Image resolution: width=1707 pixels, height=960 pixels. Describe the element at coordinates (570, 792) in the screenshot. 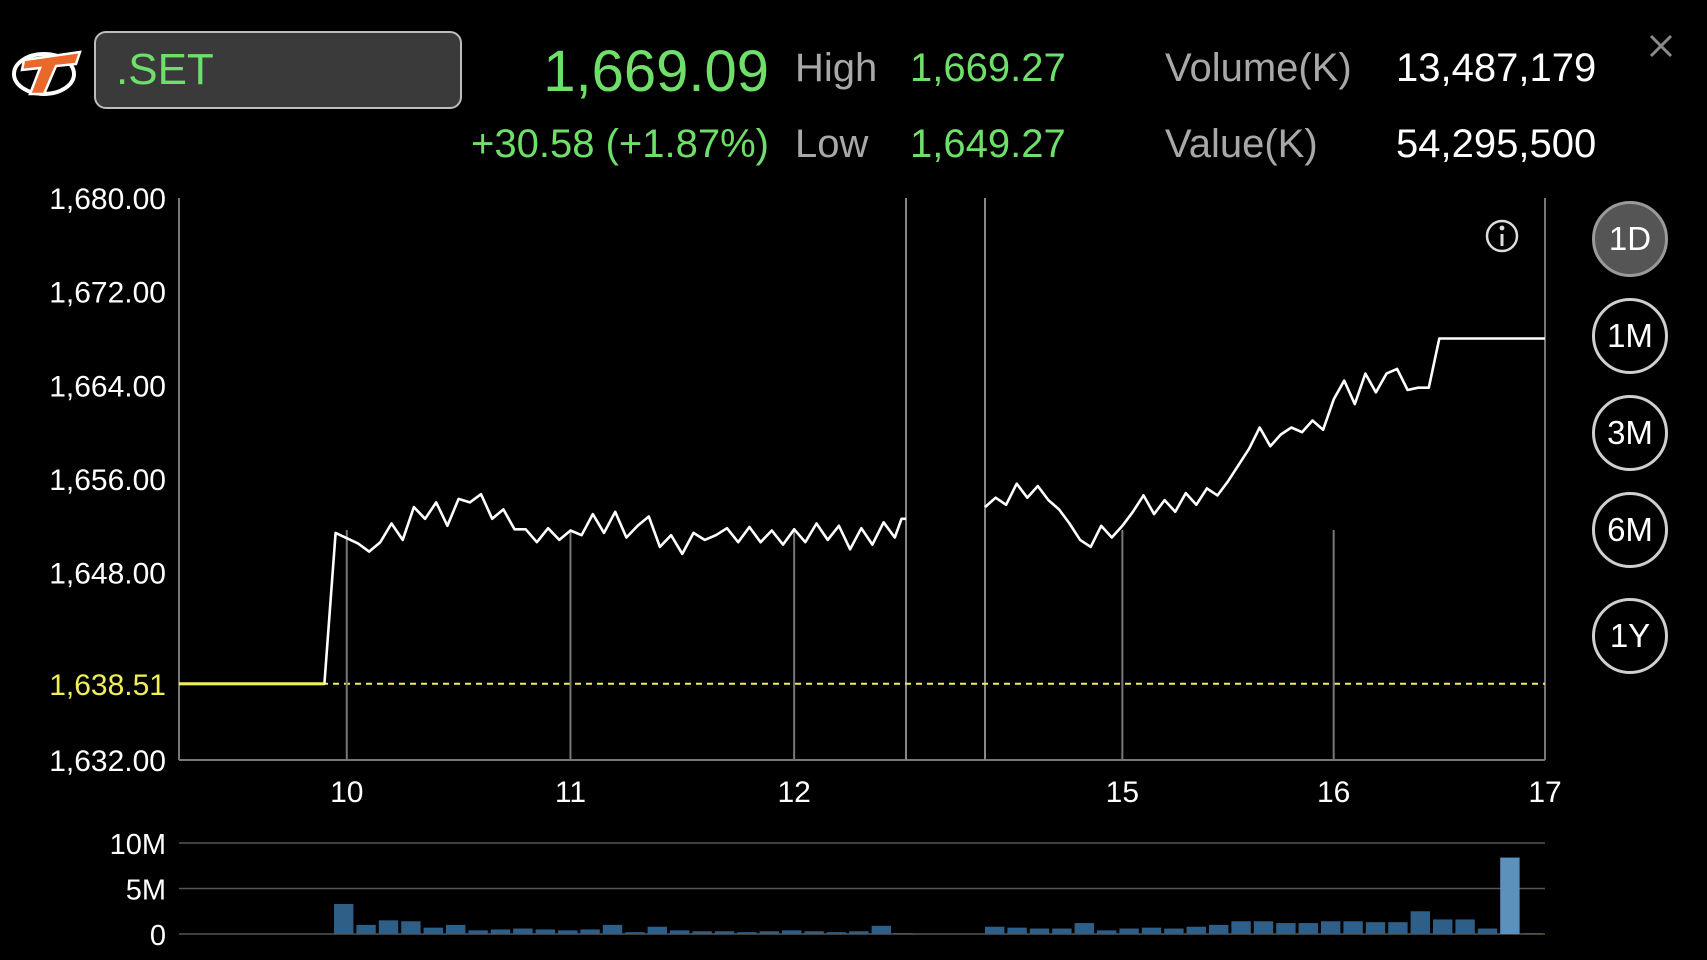

I see `x-tick-label: 11` at that location.